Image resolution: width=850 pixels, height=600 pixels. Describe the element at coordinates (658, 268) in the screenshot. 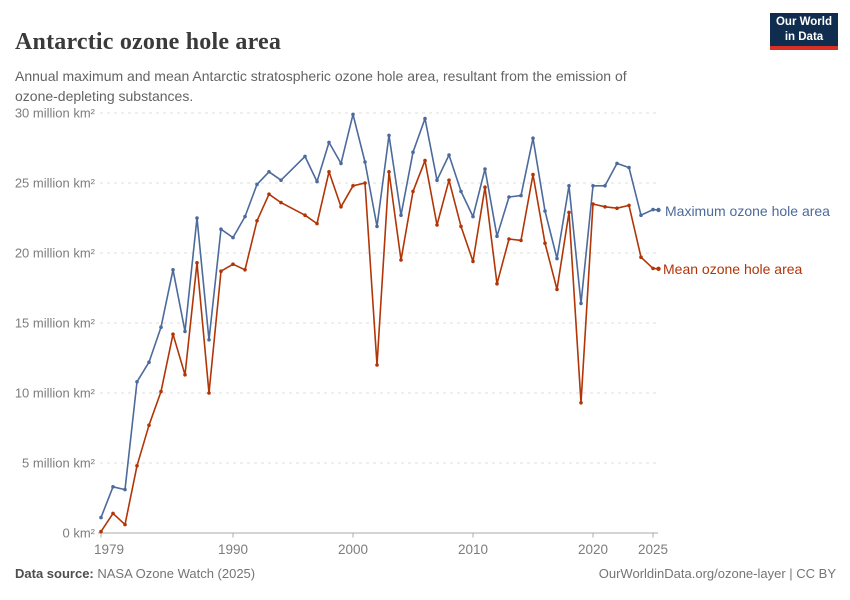

I see `legend-dot-mean` at that location.